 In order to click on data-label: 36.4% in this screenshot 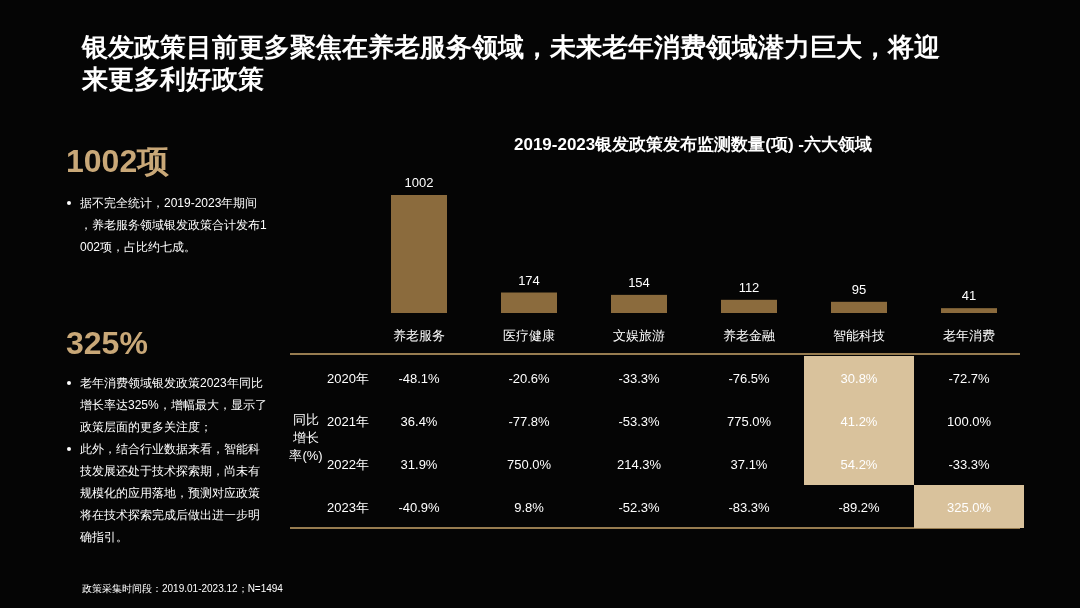, I will do `click(419, 421)`.